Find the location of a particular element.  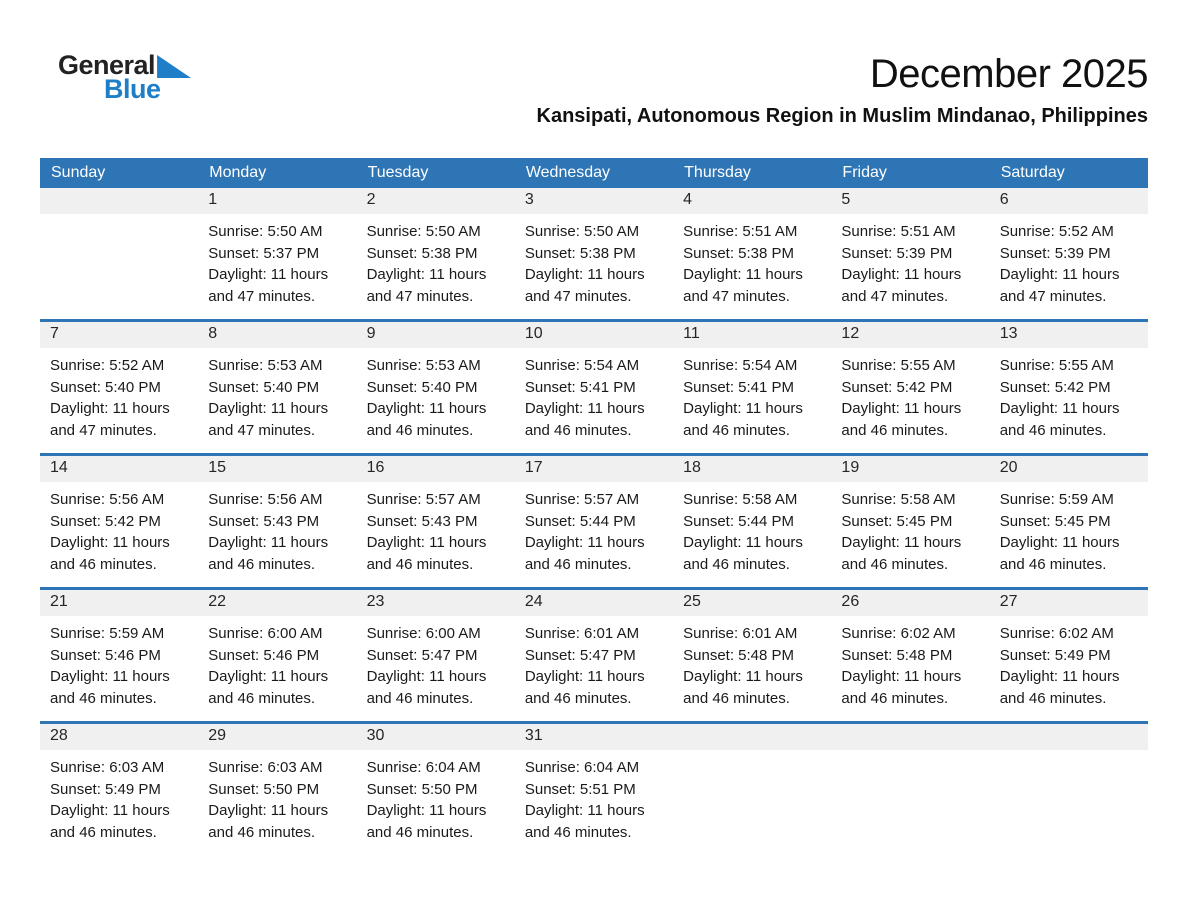

logo-general-text: General is located at coordinates (107, 65).